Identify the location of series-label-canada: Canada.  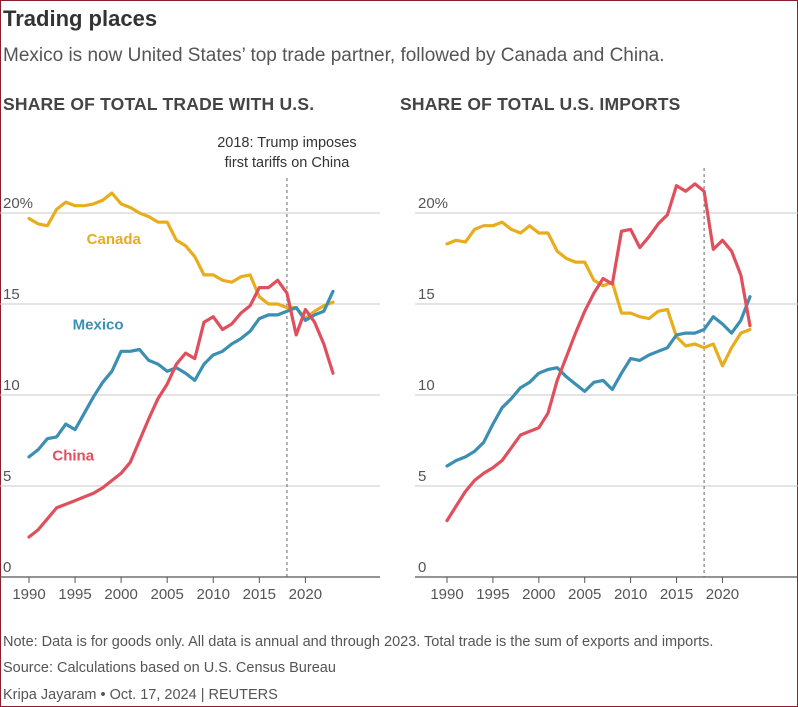
(114, 239).